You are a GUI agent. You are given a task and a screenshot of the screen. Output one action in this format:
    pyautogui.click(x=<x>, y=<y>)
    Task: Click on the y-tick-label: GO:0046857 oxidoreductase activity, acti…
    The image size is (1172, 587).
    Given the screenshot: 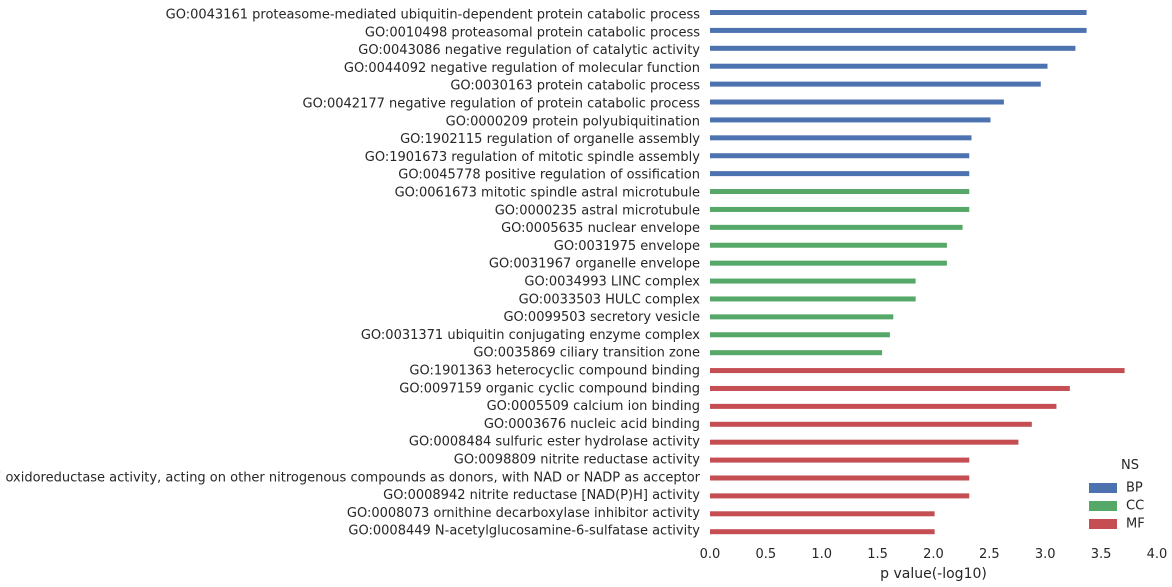 What is the action you would take?
    pyautogui.click(x=350, y=477)
    